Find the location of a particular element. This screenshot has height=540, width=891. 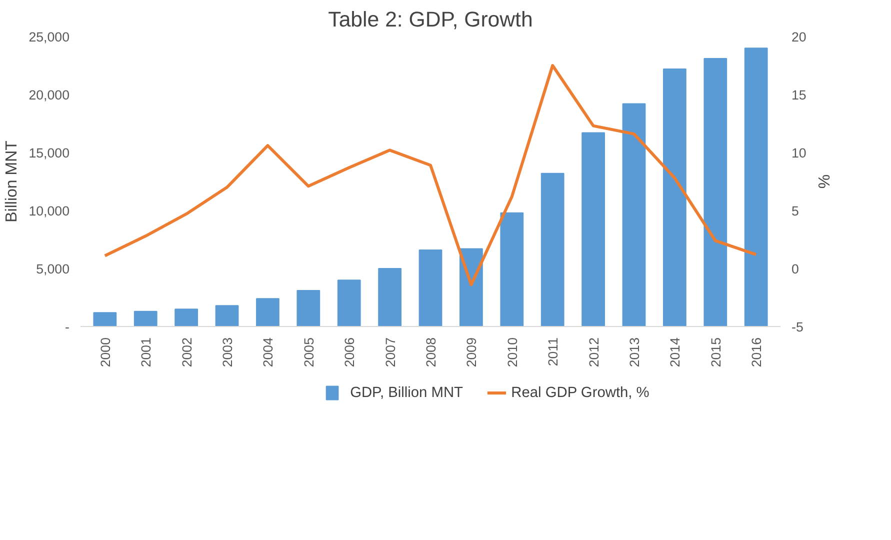

x-tick-label: 2001 is located at coordinates (146, 352).